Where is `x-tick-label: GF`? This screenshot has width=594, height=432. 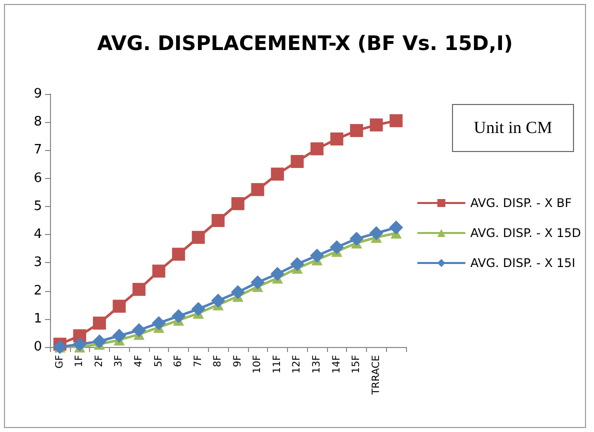 x-tick-label: GF is located at coordinates (60, 361).